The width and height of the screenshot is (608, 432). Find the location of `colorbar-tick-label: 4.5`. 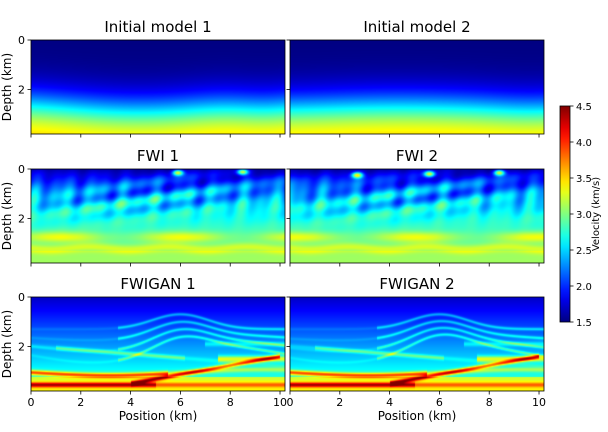

colorbar-tick-label: 4.5 is located at coordinates (584, 107).